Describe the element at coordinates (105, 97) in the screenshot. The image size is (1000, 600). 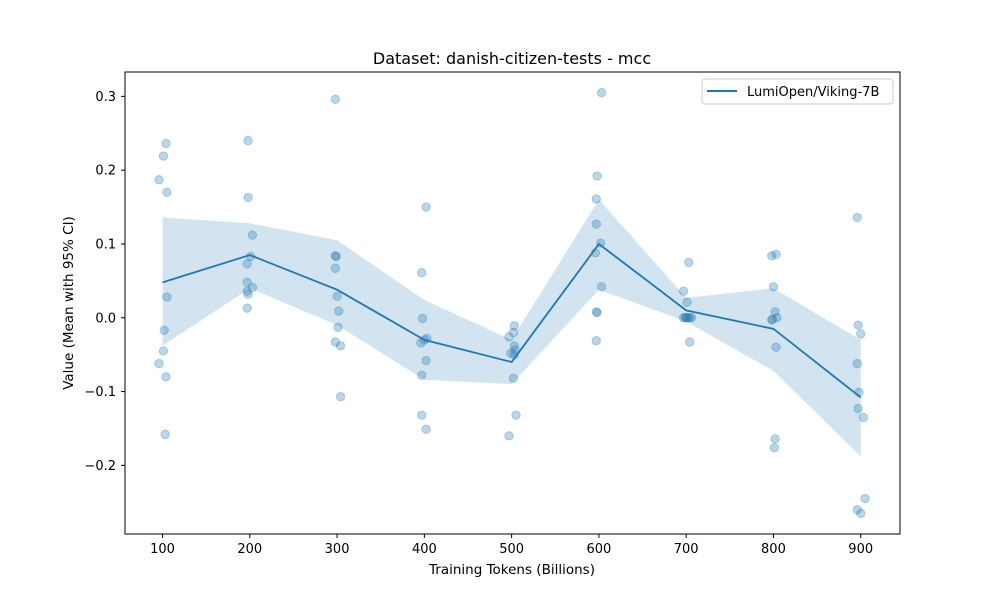
I see `y-tick-label: 0.3` at that location.